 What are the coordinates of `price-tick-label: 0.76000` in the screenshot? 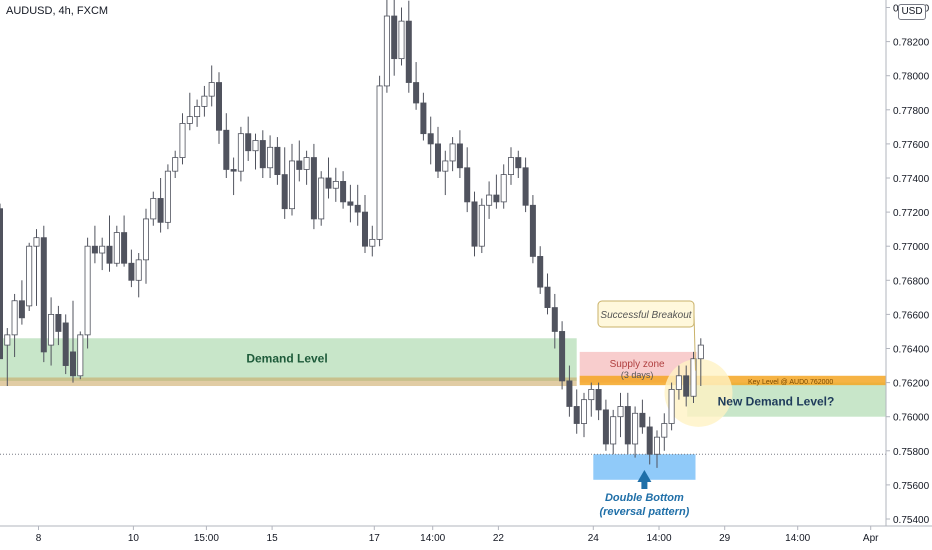 It's located at (911, 418).